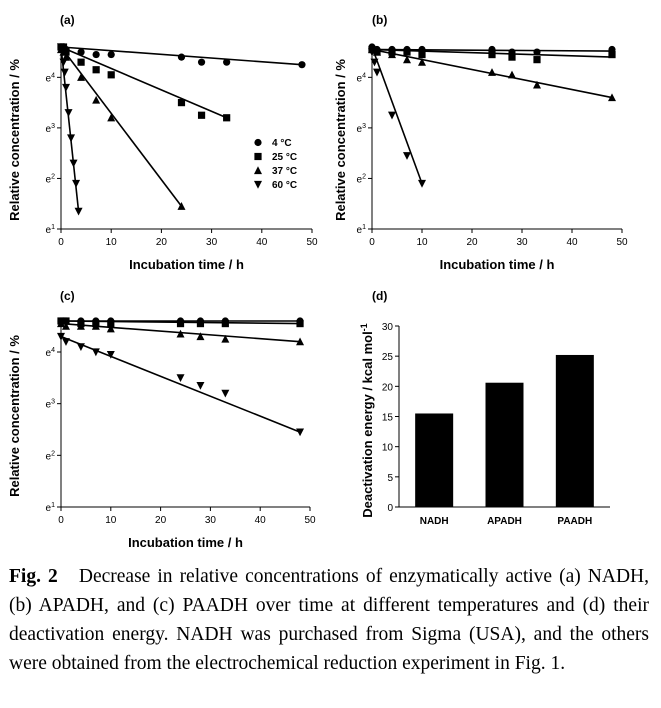 This screenshot has width=661, height=708. Describe the element at coordinates (211, 520) in the screenshot. I see `c-x-tick-label: 30` at that location.